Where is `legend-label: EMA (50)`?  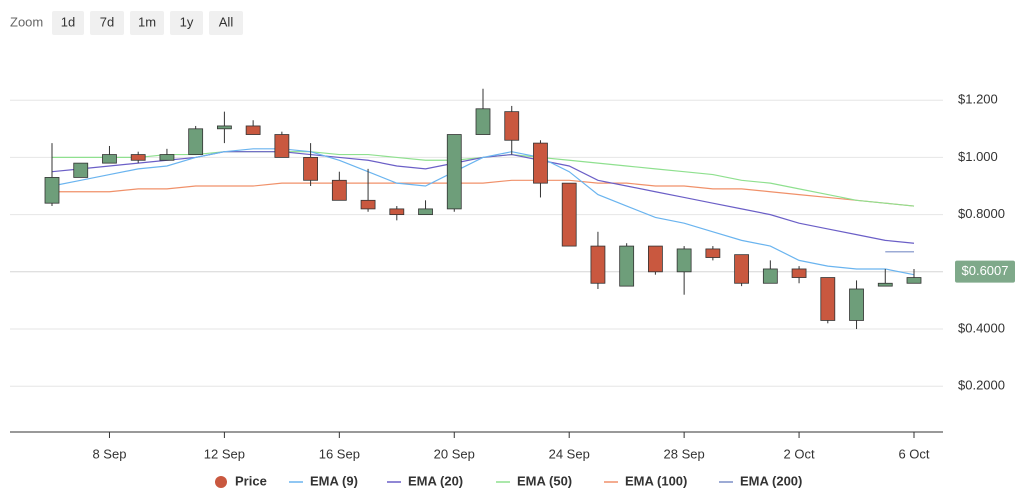 legend-label: EMA (50) is located at coordinates (544, 480).